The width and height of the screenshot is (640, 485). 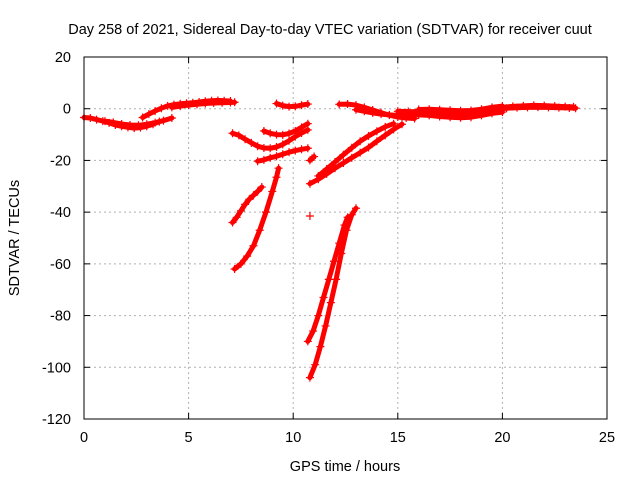 What do you see at coordinates (189, 438) in the screenshot?
I see `x-tick-label: 5` at bounding box center [189, 438].